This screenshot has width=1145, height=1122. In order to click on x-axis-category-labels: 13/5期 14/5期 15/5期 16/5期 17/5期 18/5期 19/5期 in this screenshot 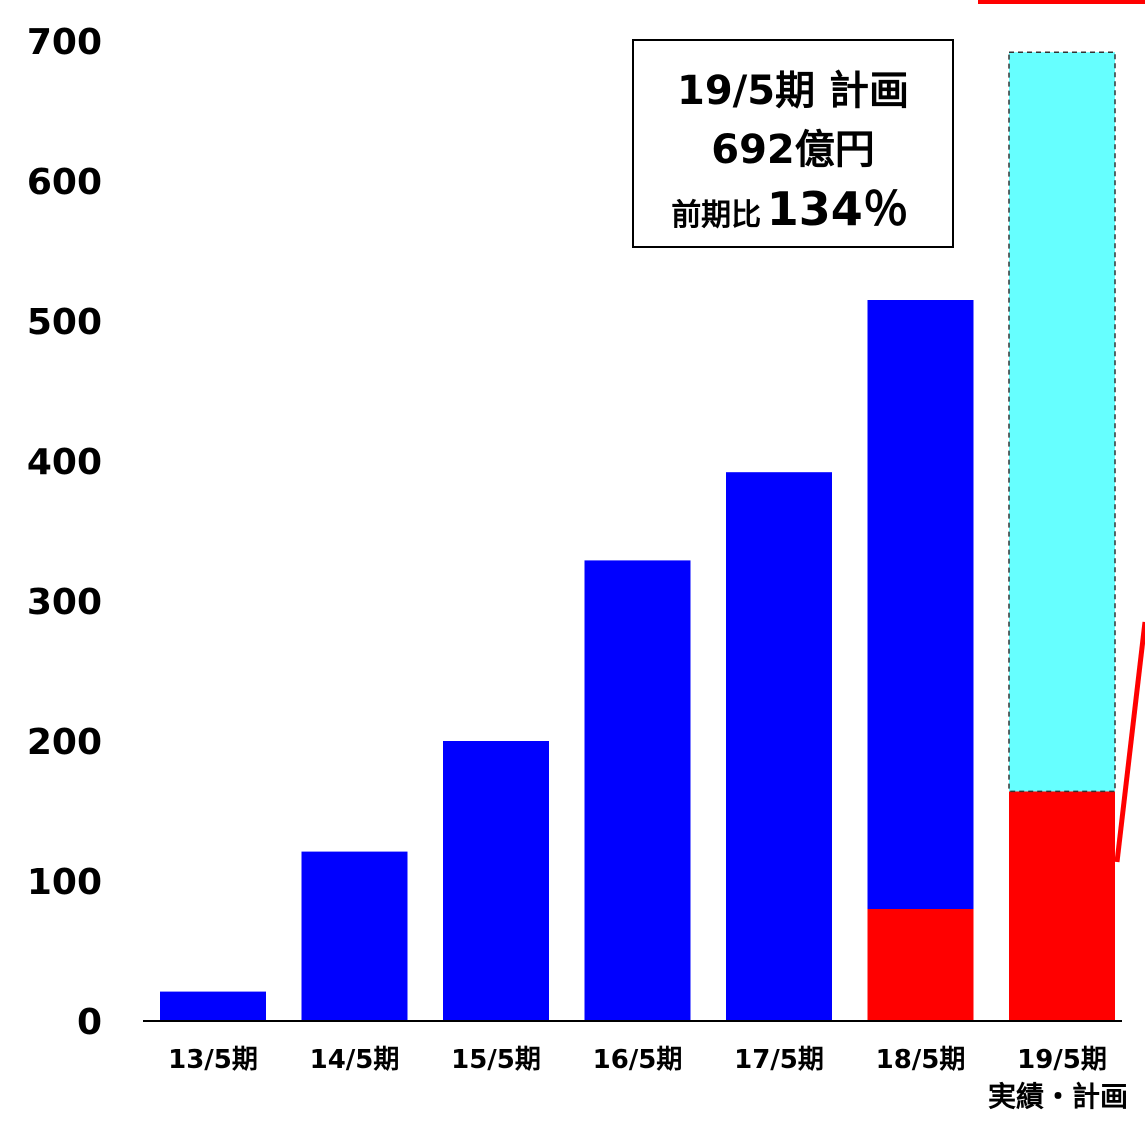, I will do `click(637, 1060)`.